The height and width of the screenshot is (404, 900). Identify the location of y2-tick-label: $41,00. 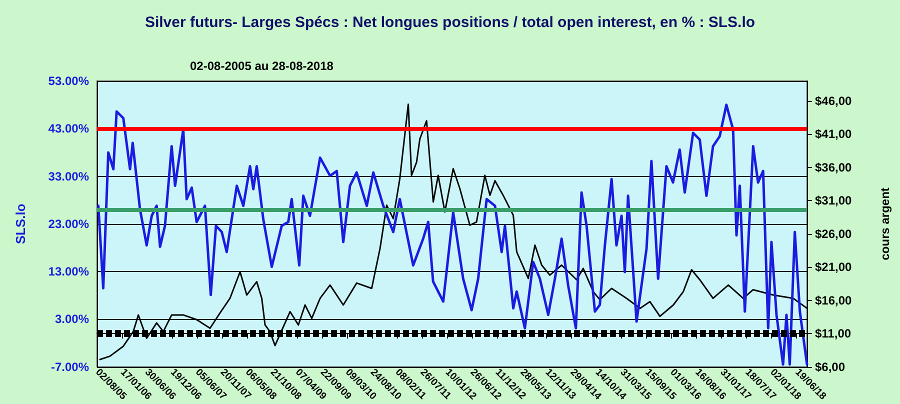
(833, 134).